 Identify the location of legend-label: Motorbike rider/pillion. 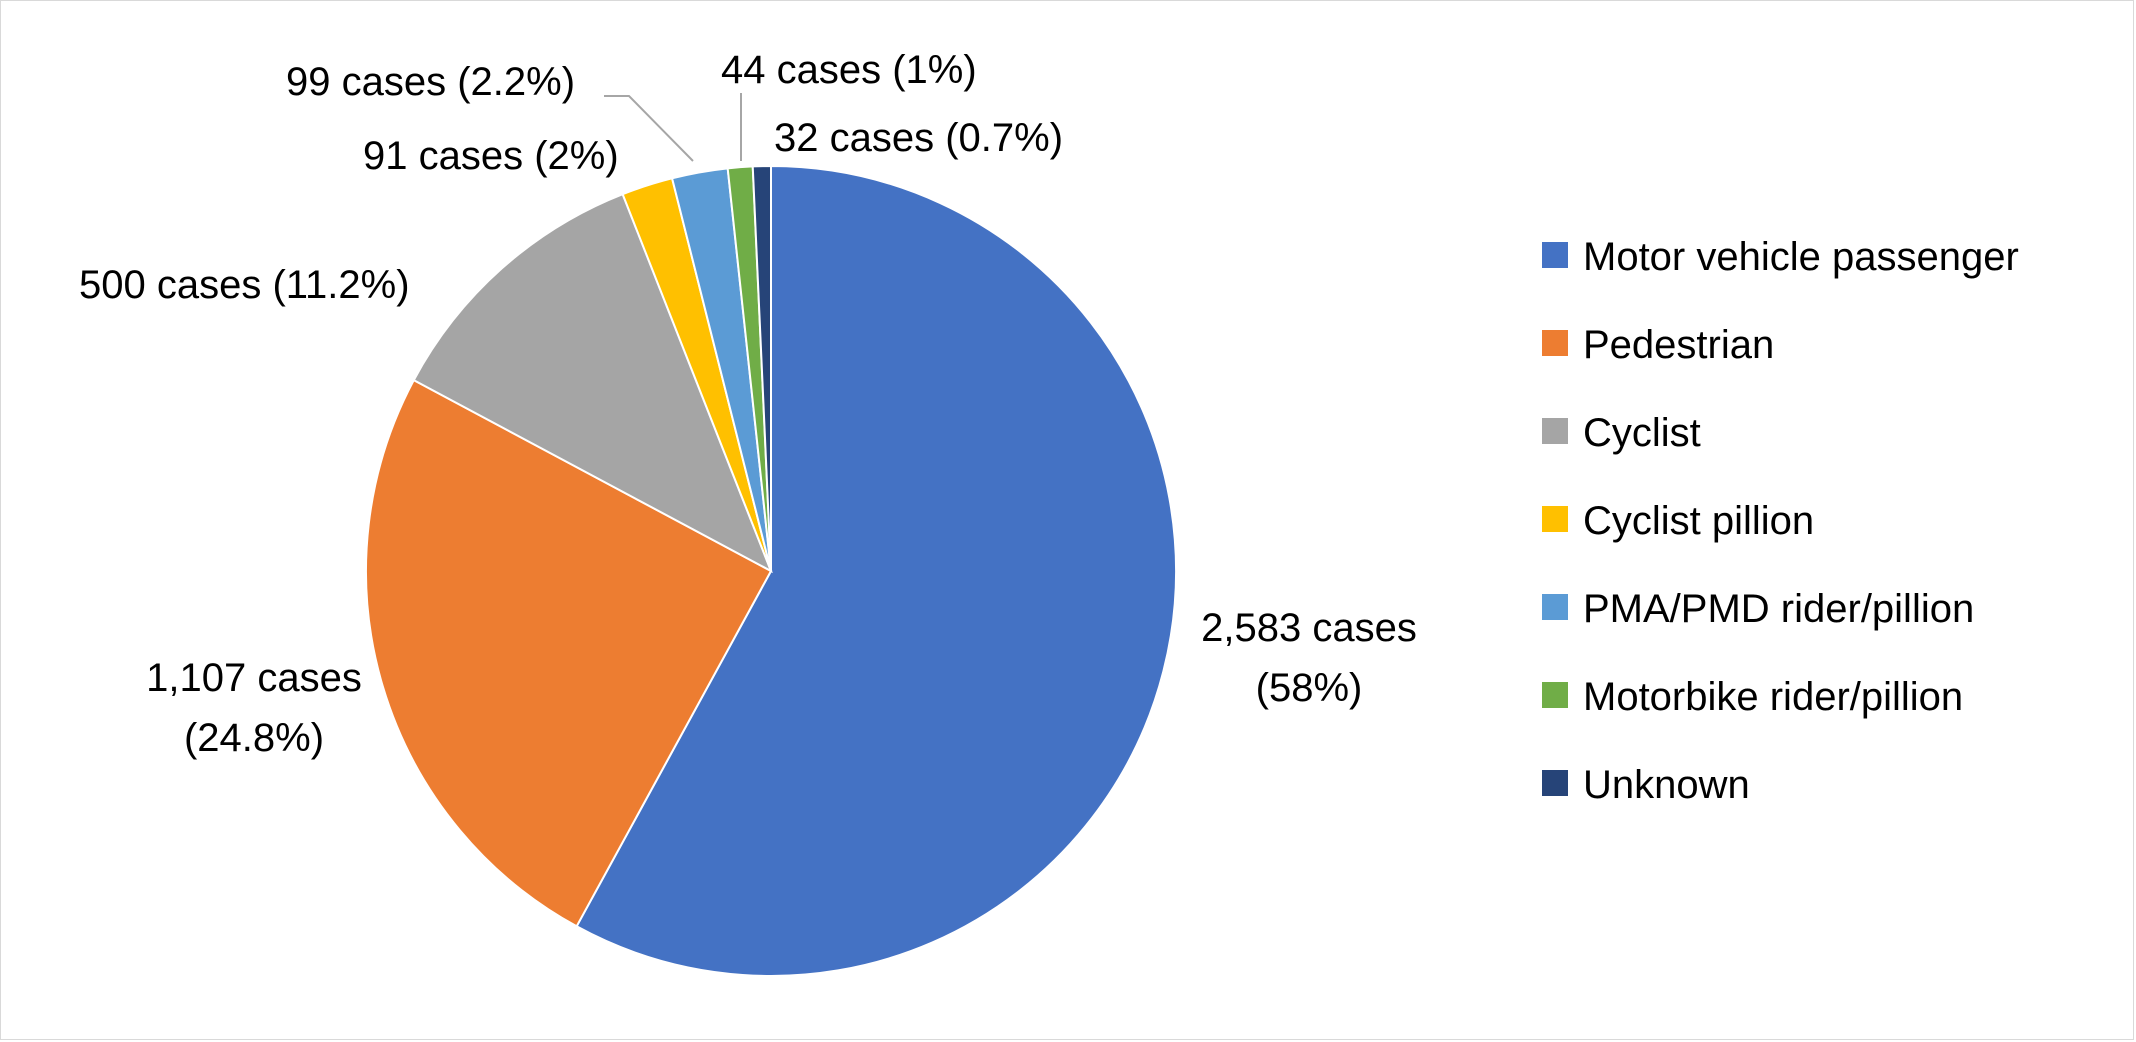
(1773, 697).